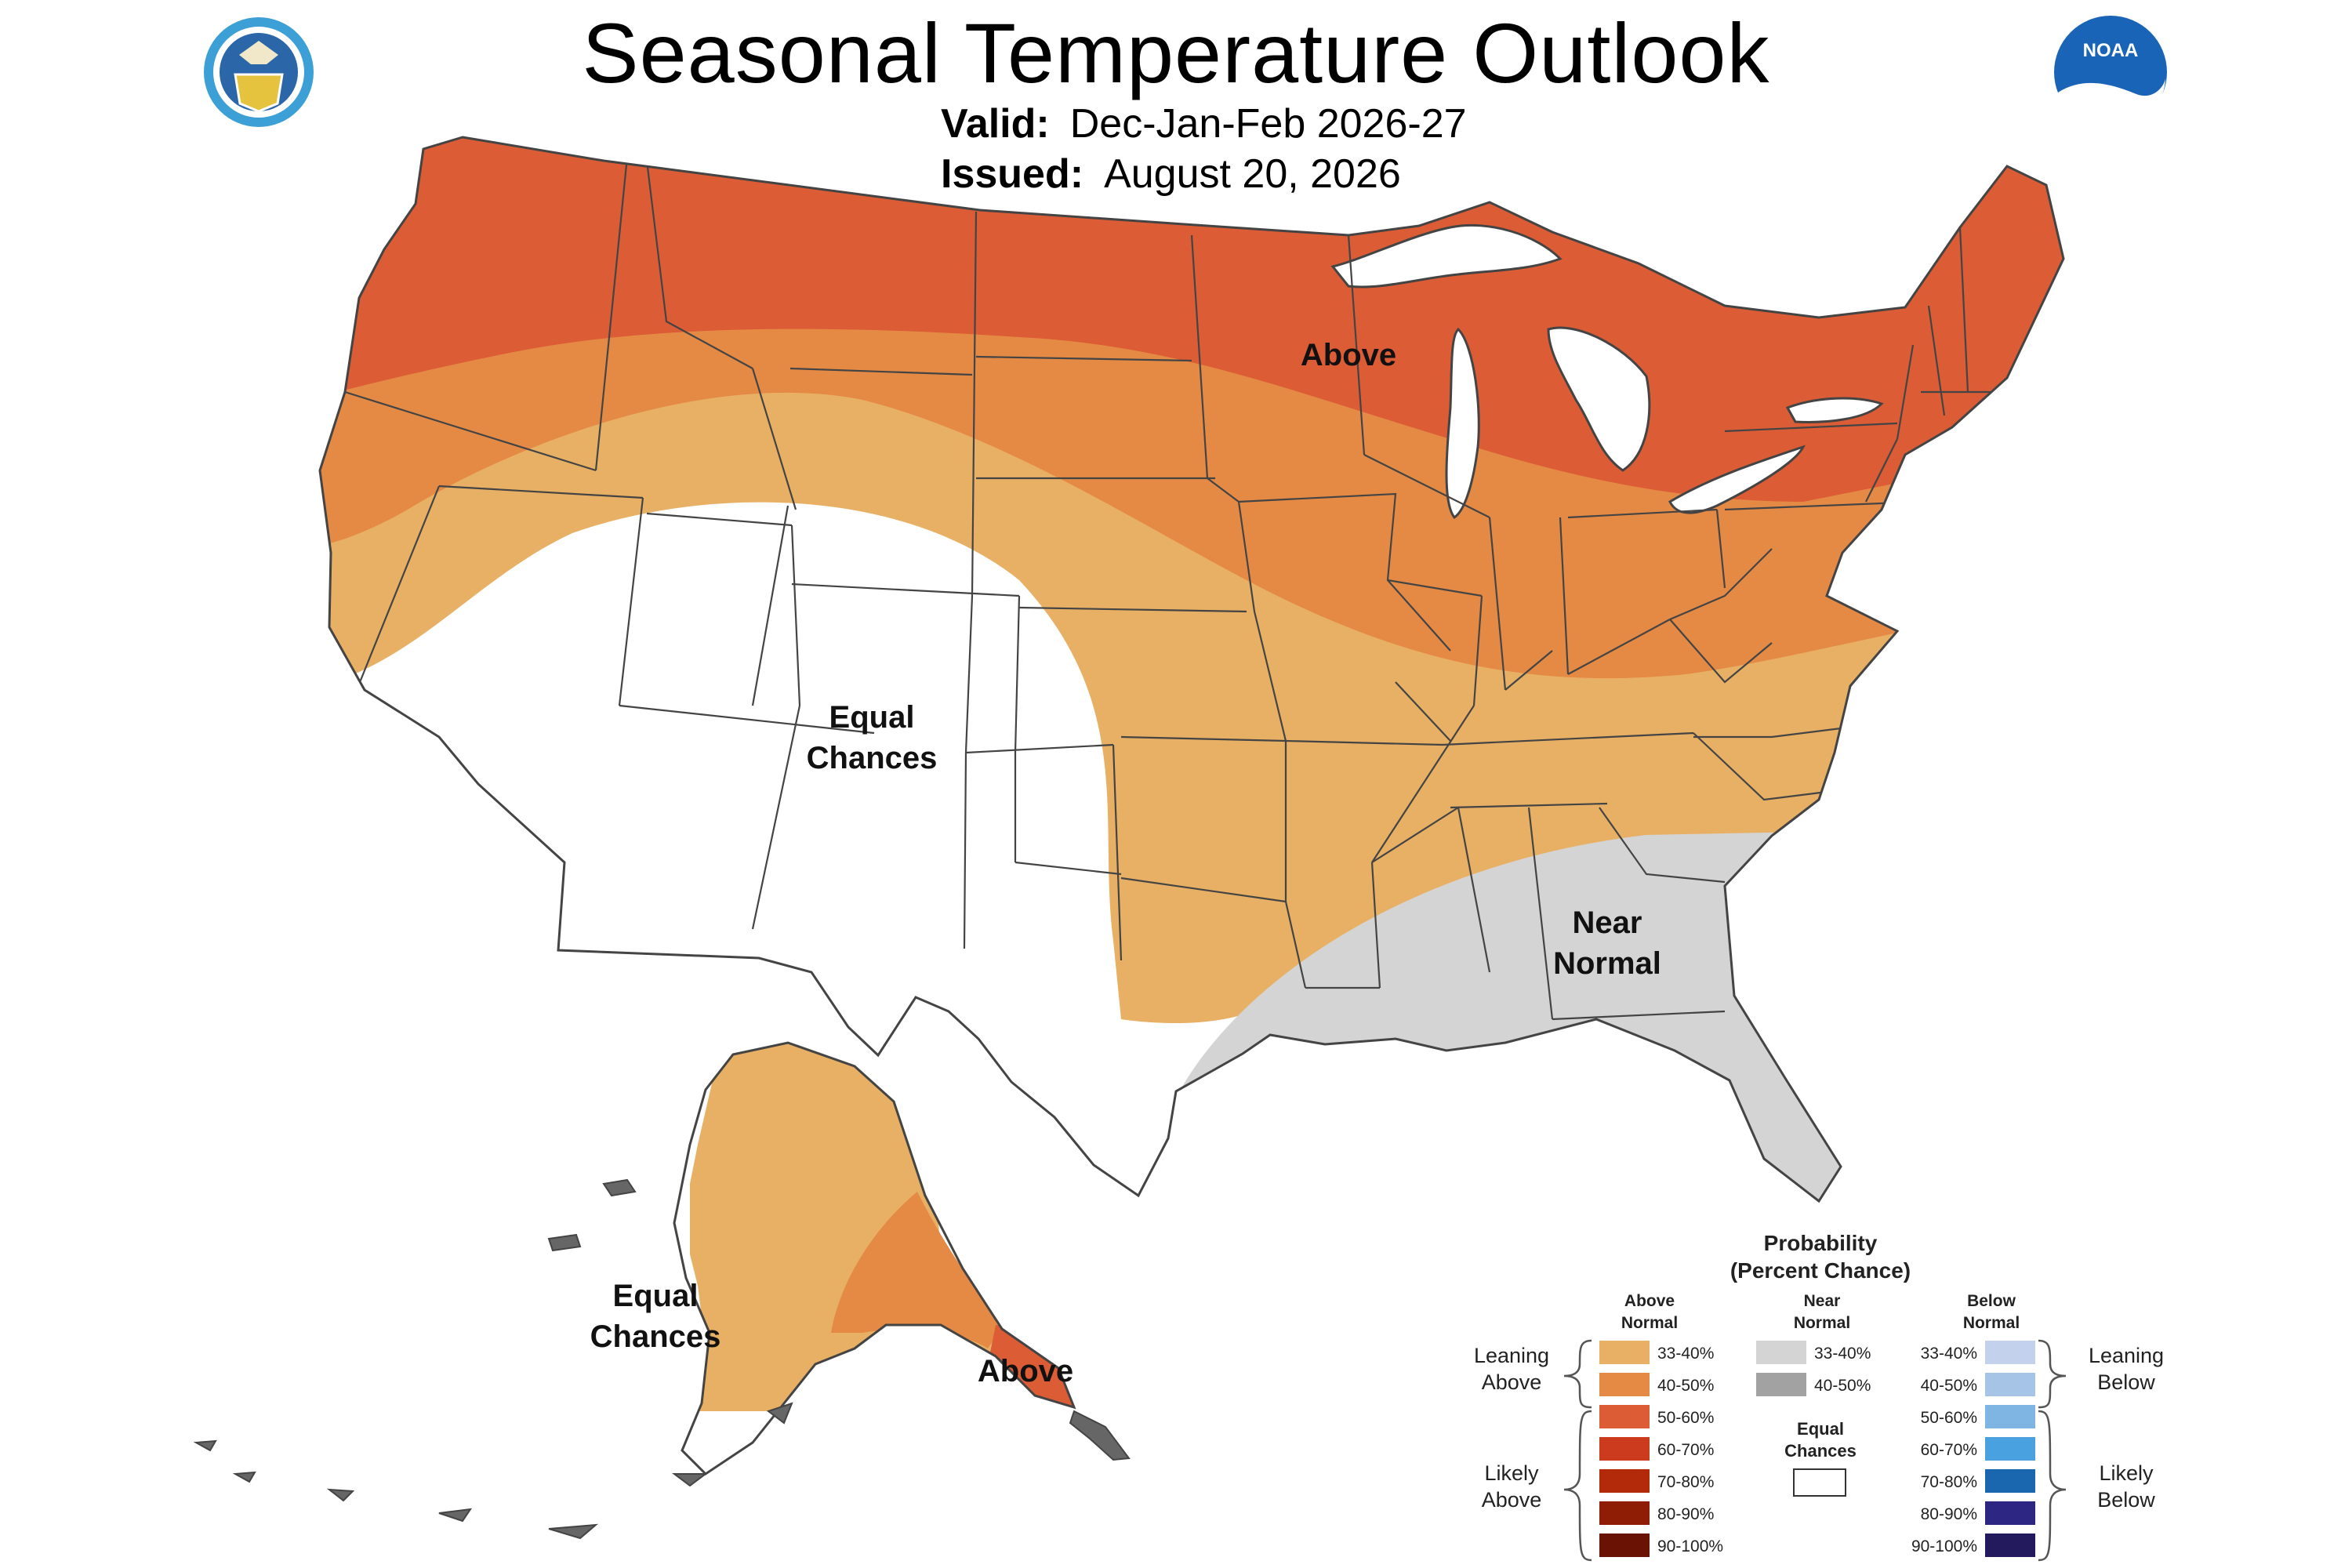 The height and width of the screenshot is (1568, 2352). I want to click on legend-below-label-6: 90-100%, so click(1944, 1546).